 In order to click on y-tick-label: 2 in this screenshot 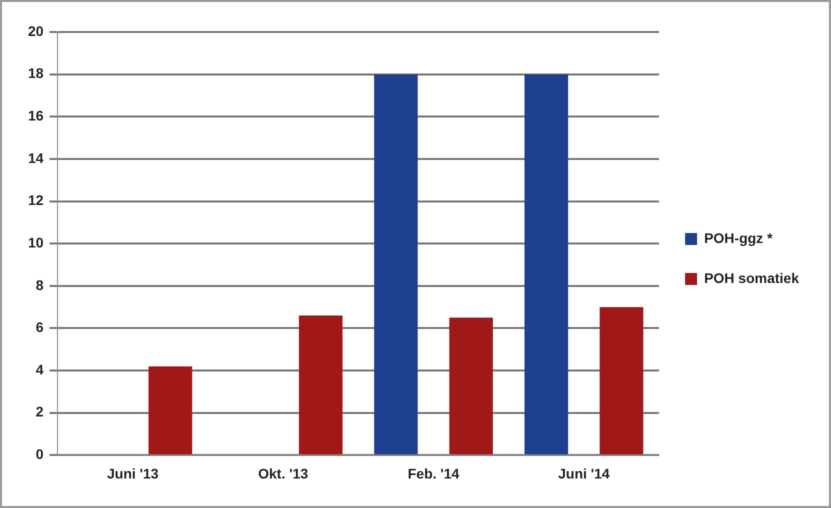, I will do `click(40, 412)`.